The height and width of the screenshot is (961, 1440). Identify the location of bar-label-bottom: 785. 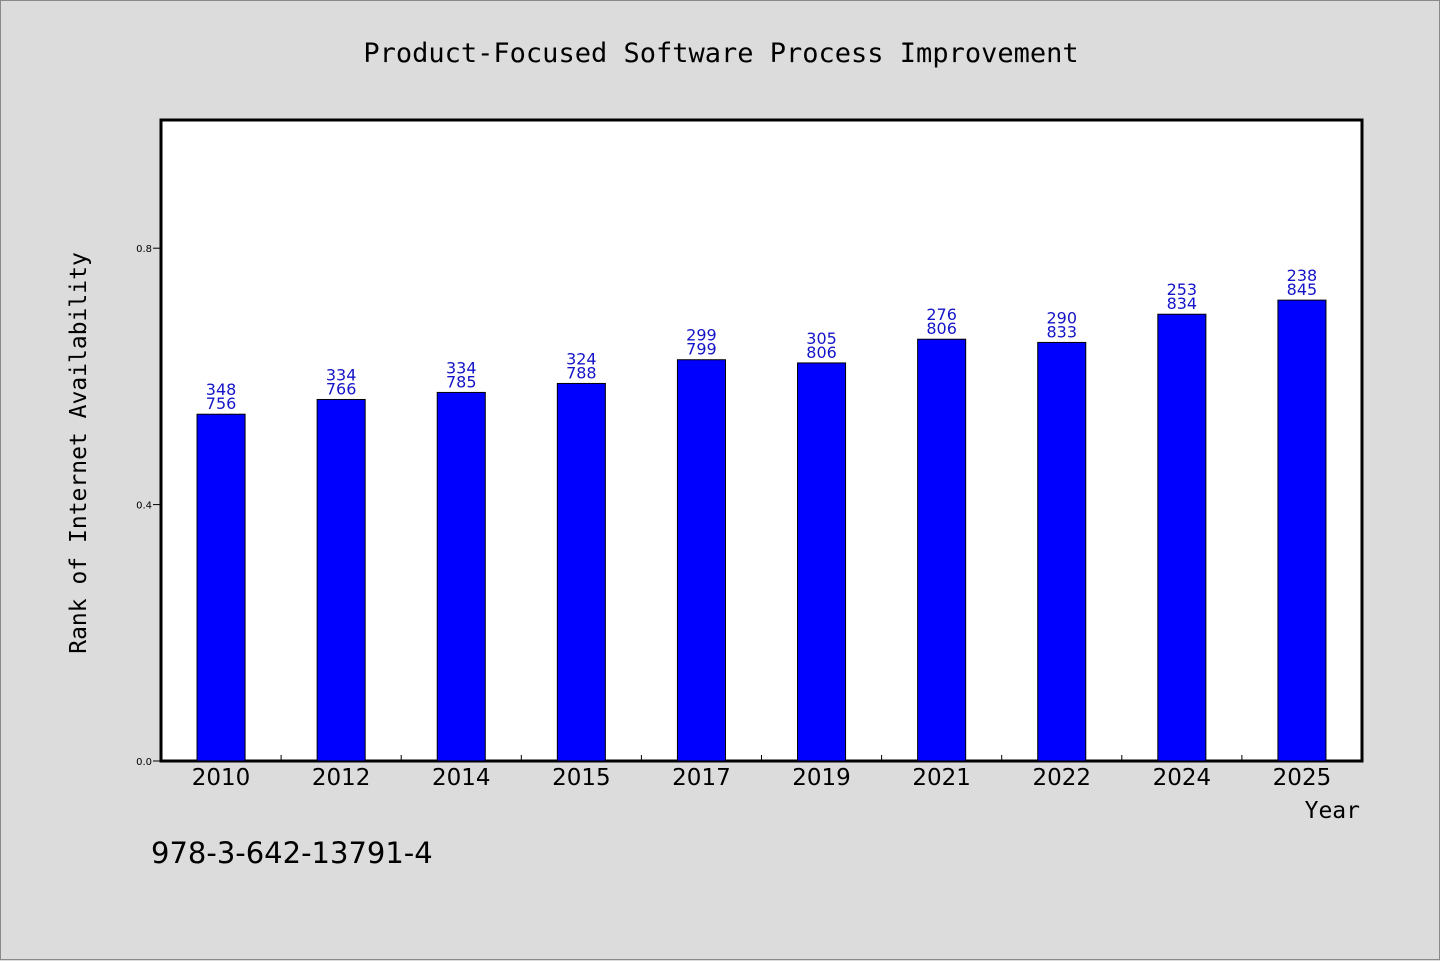
(461, 381).